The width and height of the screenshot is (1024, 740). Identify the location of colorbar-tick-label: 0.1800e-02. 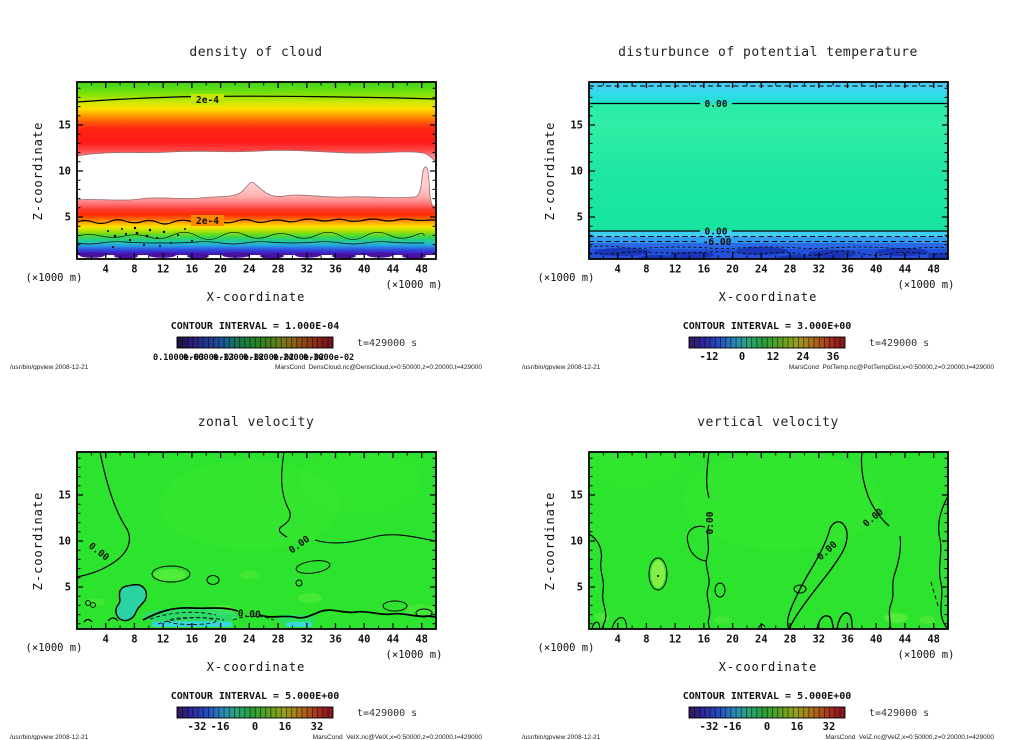
(268, 358).